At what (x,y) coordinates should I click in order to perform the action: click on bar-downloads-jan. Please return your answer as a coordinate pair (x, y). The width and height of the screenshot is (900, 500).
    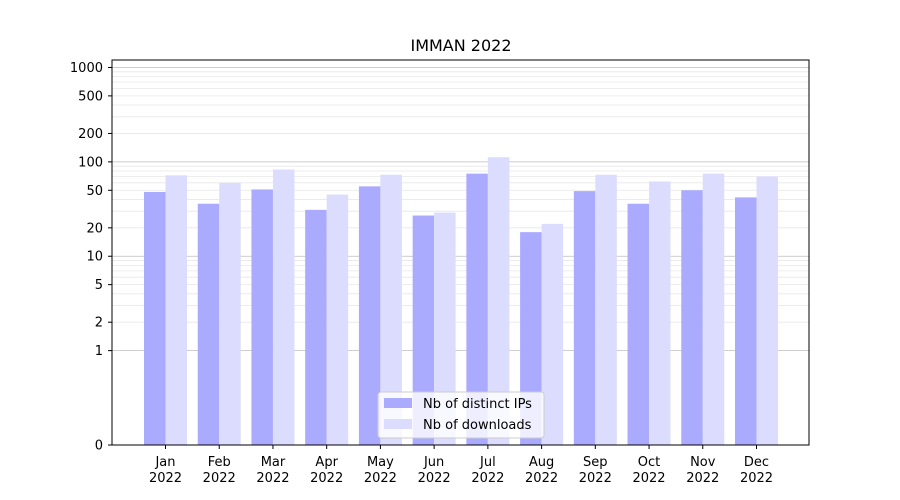
    Looking at the image, I should click on (176, 310).